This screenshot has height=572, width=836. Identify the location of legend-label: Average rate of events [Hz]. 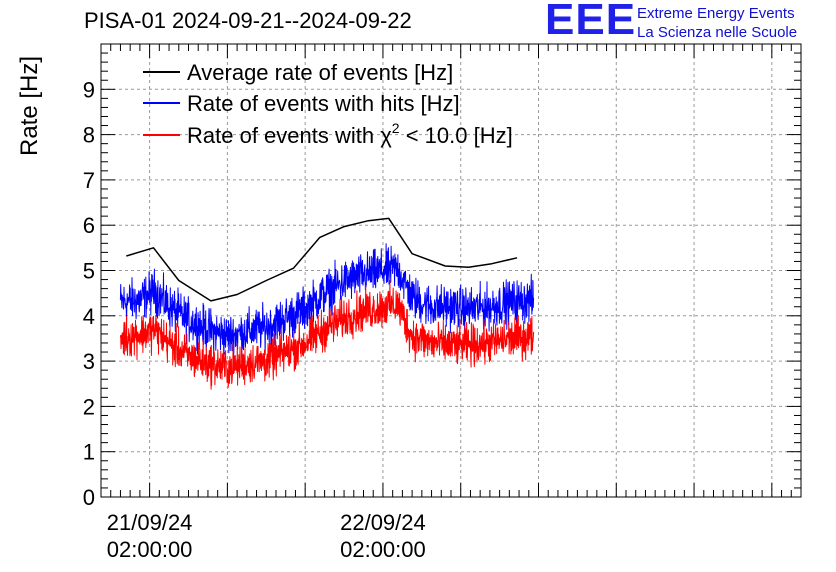
(320, 72).